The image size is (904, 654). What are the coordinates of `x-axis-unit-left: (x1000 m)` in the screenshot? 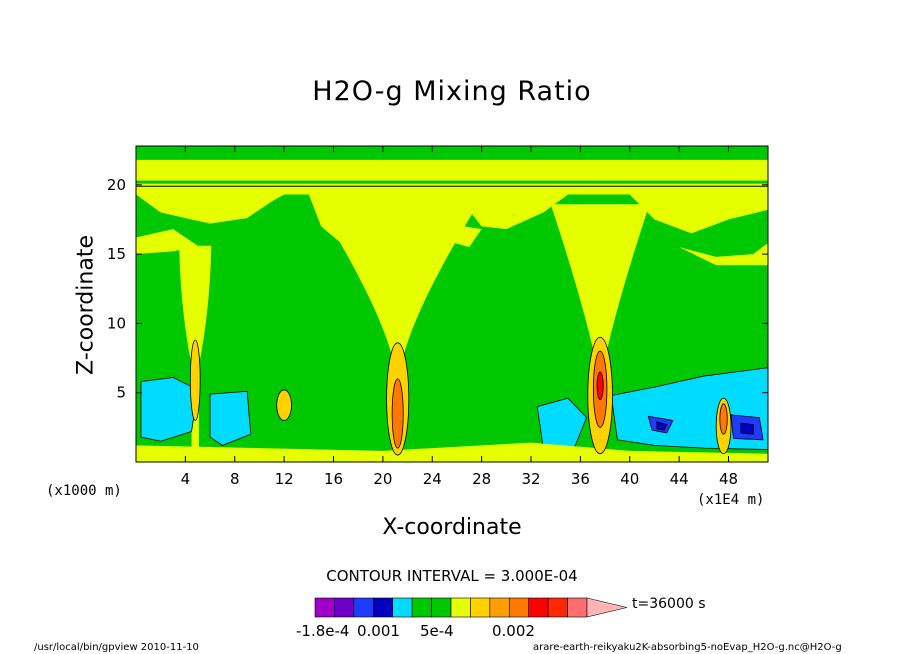 It's located at (84, 491).